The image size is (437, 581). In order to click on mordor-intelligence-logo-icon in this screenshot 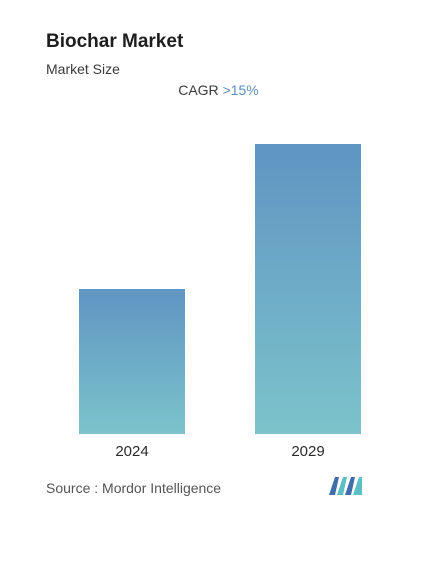, I will do `click(345, 486)`.